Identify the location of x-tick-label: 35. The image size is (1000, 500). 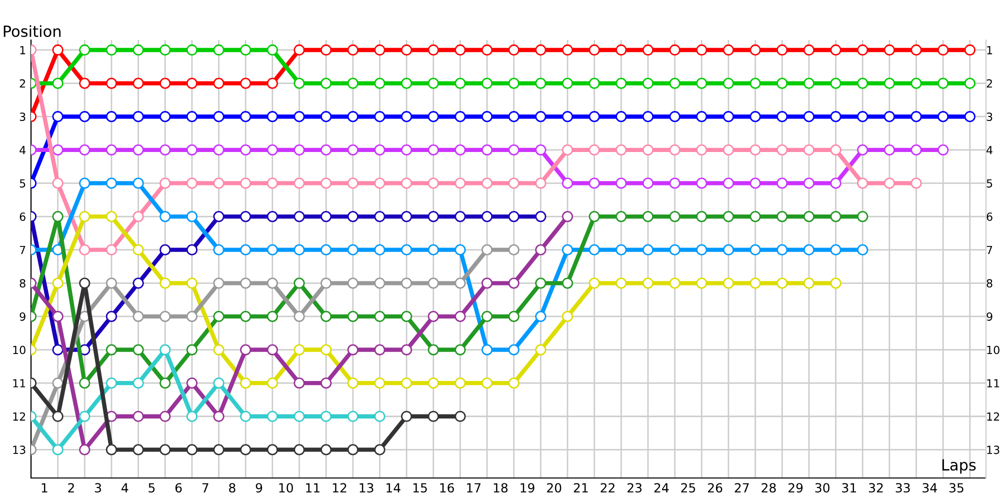
(956, 488).